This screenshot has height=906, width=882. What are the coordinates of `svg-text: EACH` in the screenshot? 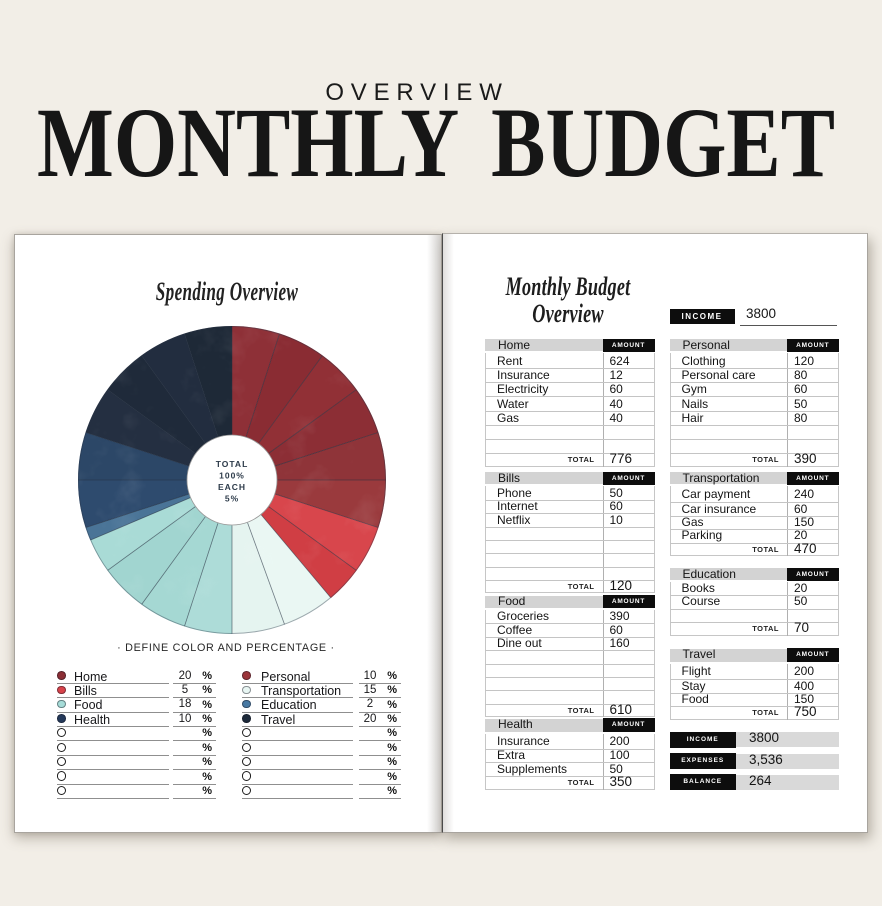 It's located at (231, 486).